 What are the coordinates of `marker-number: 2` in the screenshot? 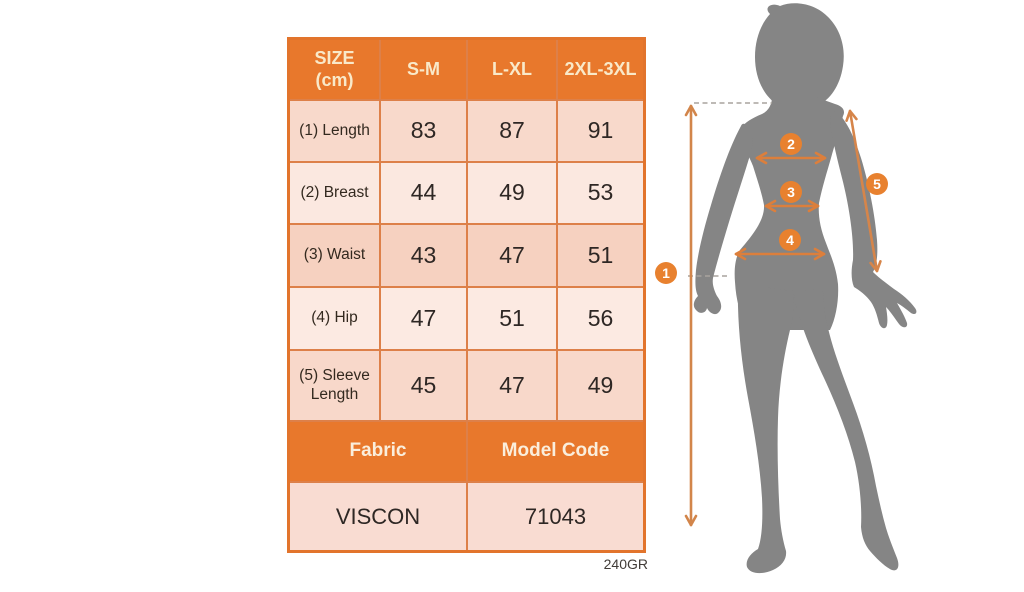 It's located at (791, 144).